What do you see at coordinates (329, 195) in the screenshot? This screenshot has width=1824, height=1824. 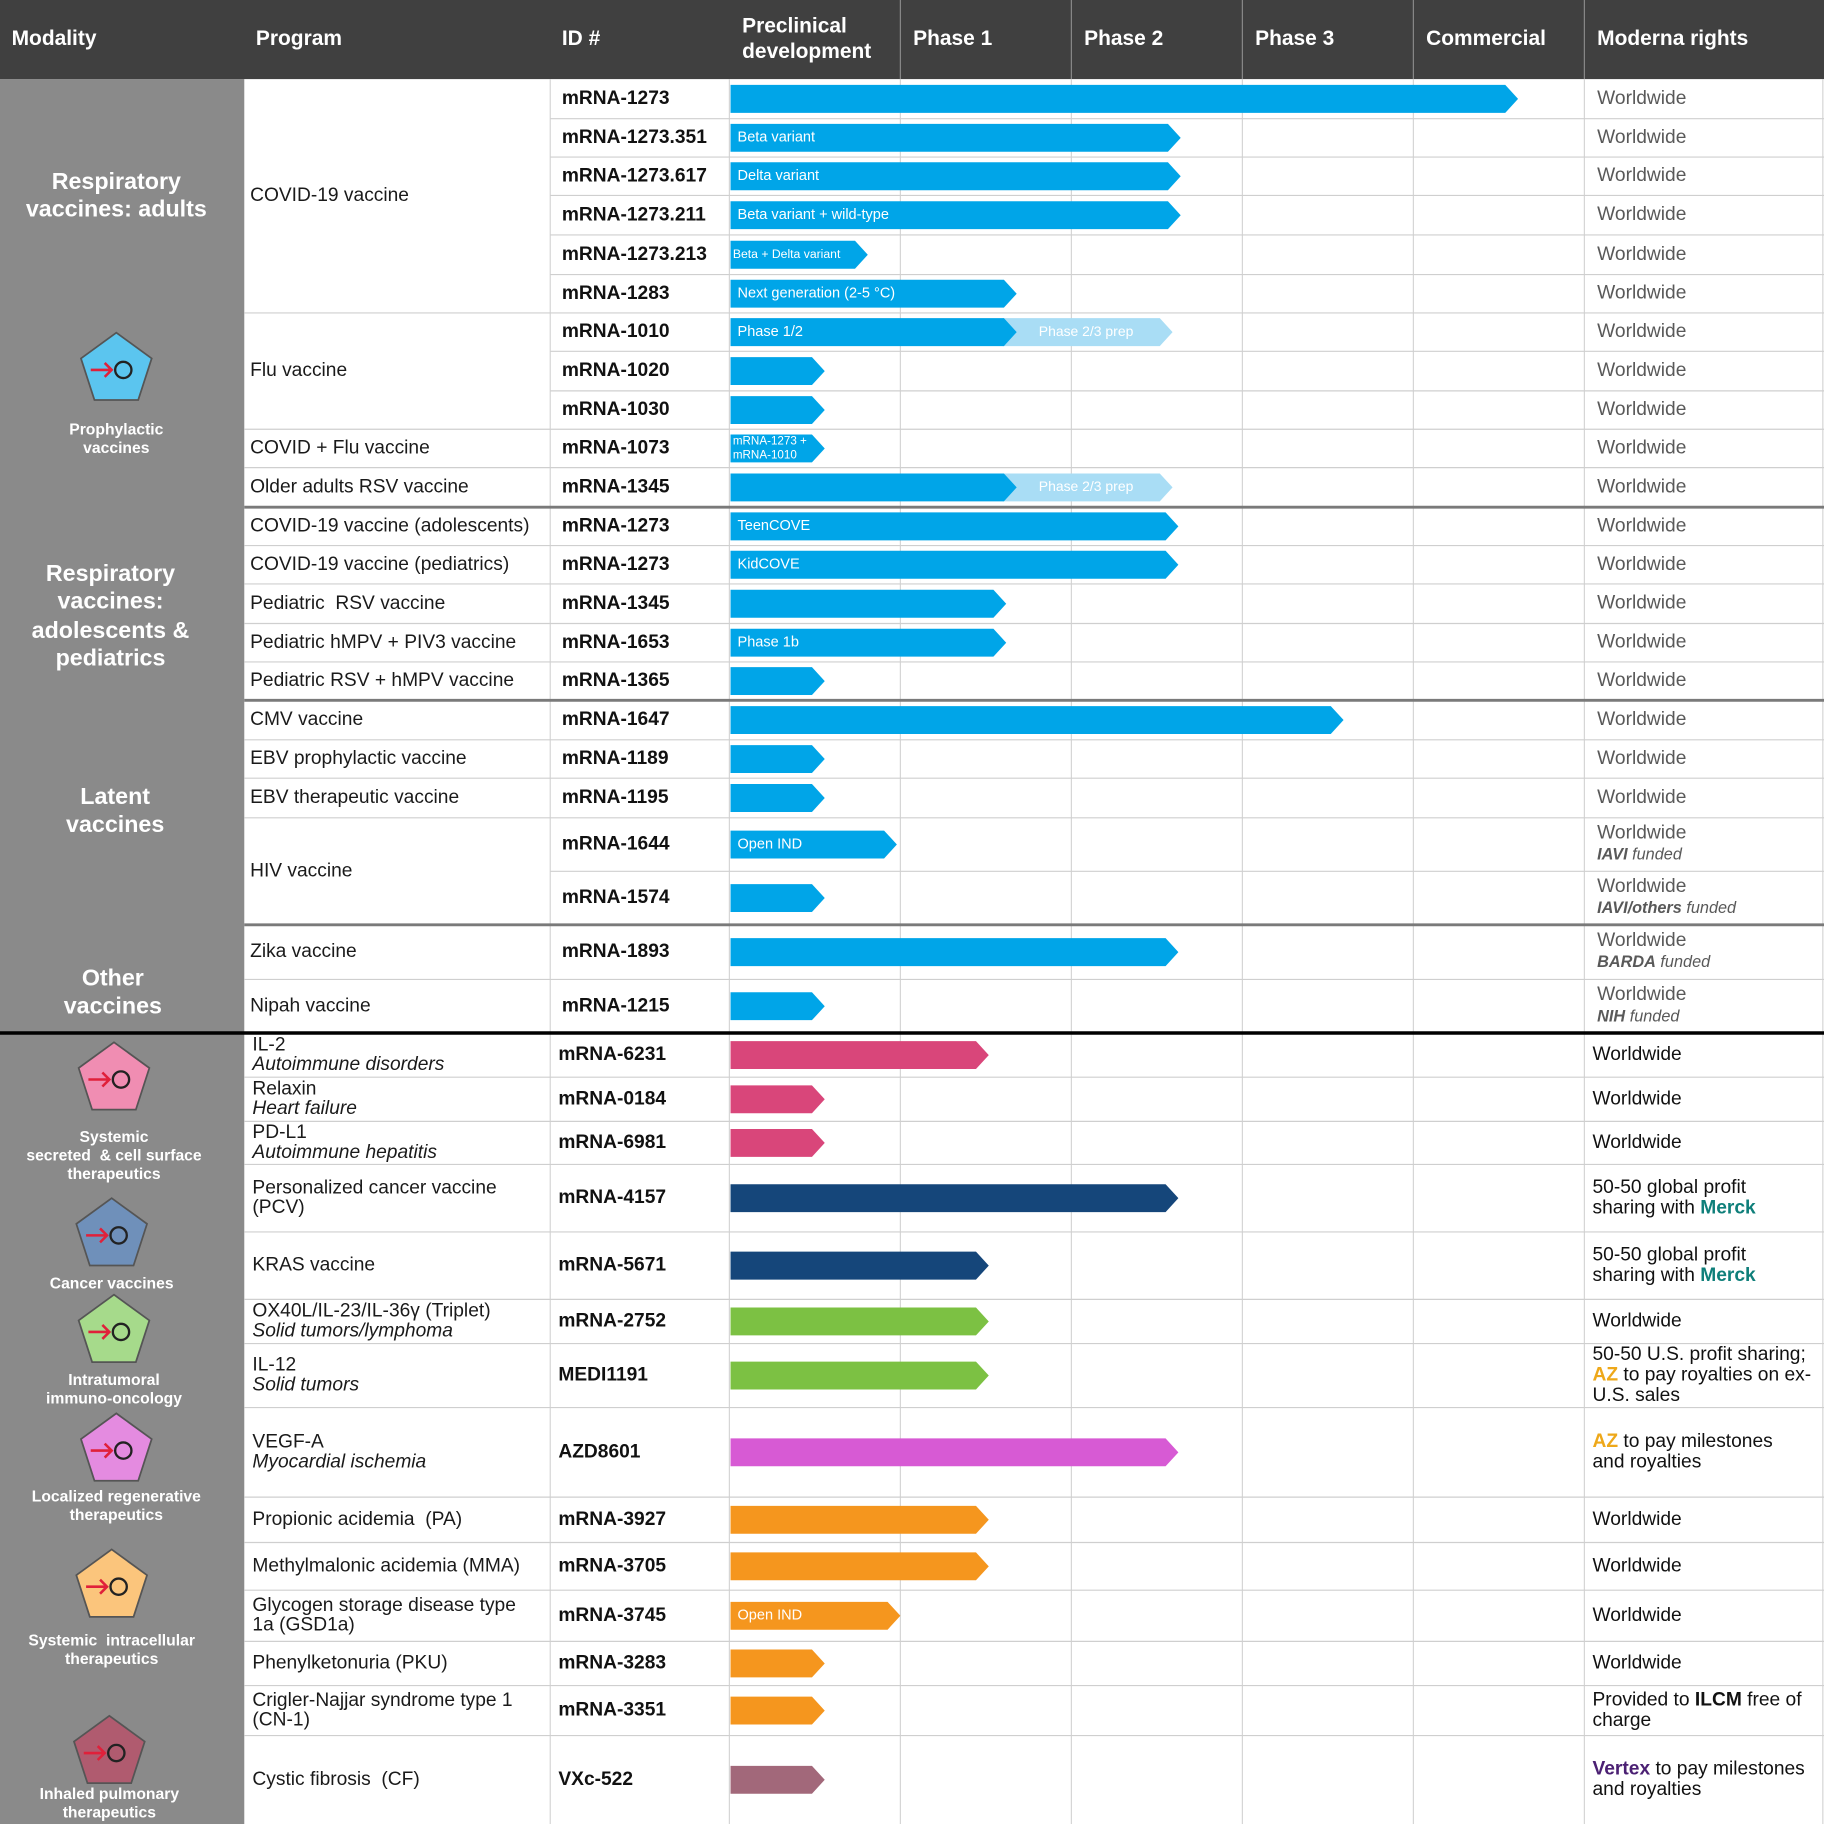 I see `program-name: COVID-19 vaccine` at bounding box center [329, 195].